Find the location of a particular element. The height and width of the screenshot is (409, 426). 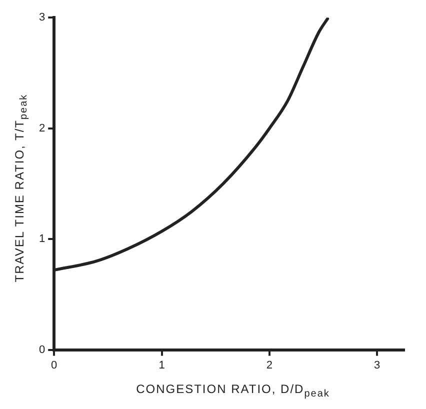

x-tick-label: 2 is located at coordinates (269, 365).